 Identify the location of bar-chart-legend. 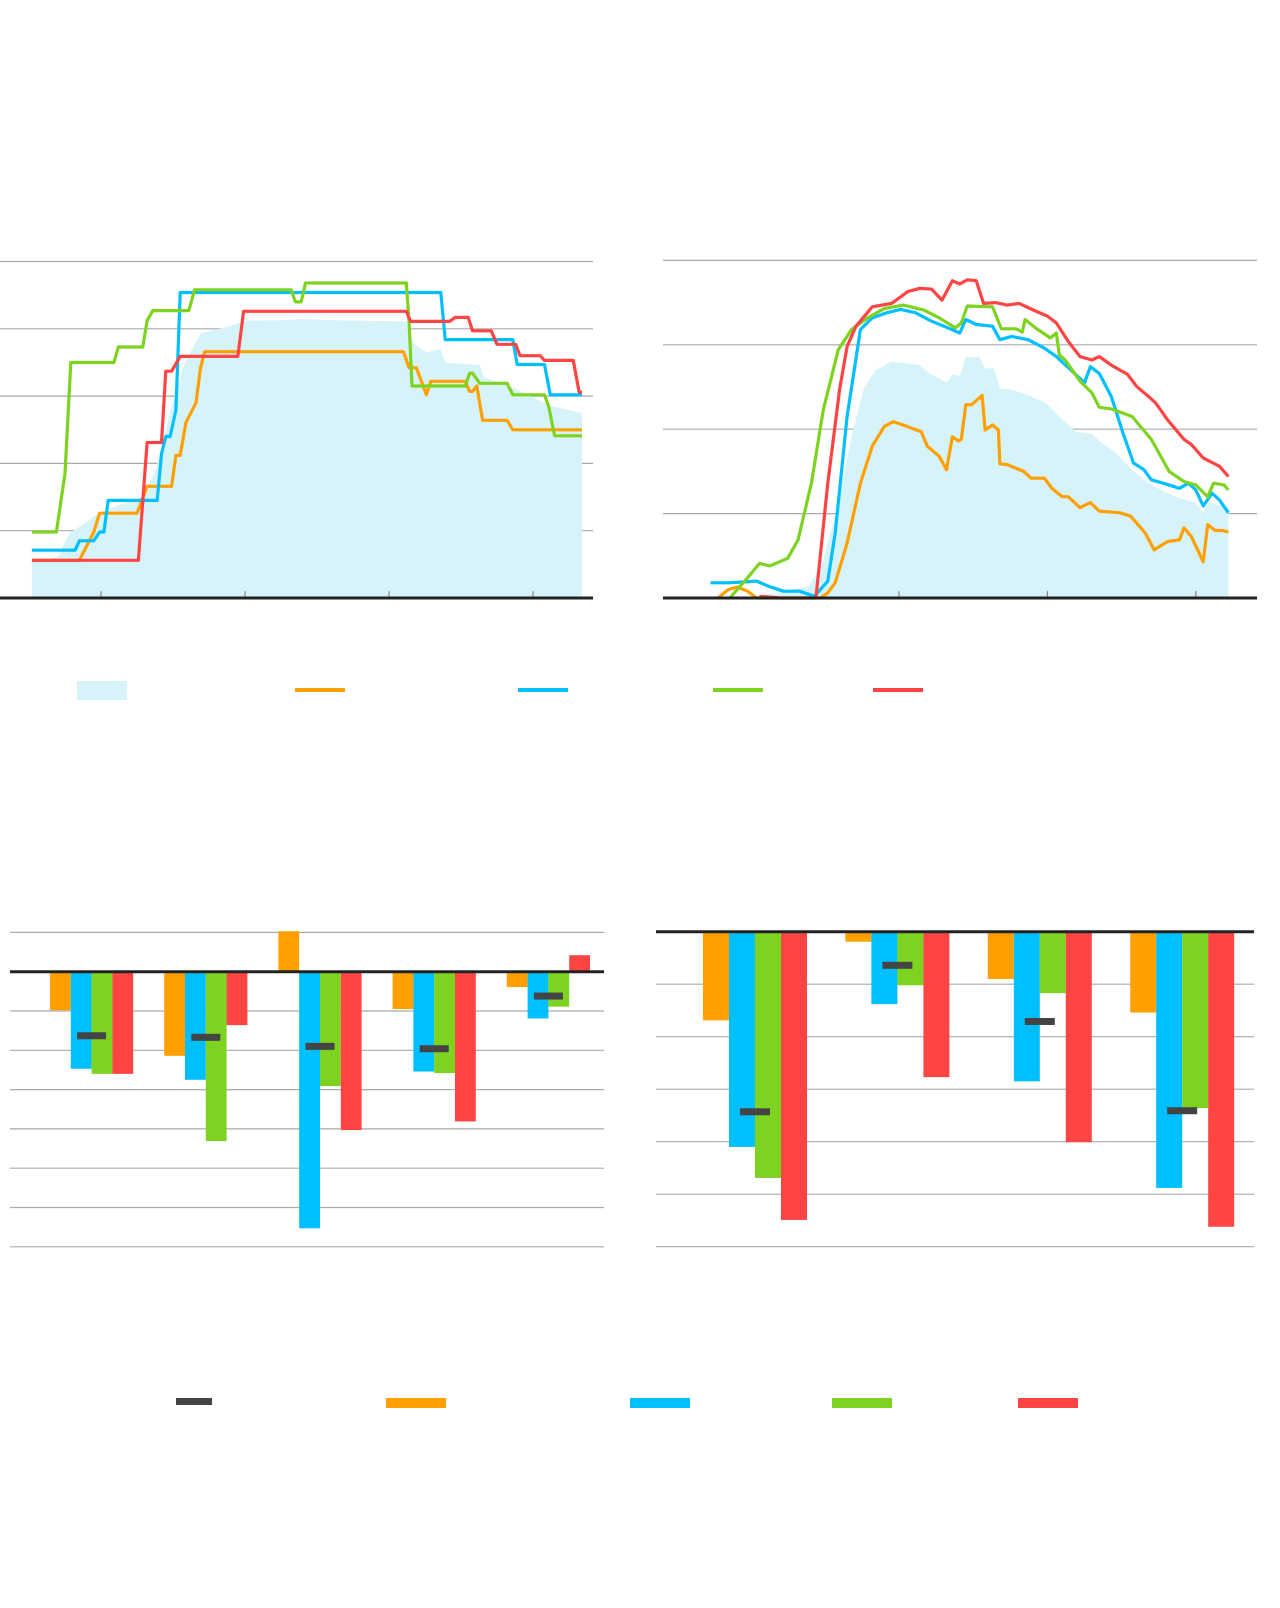
(627, 1403).